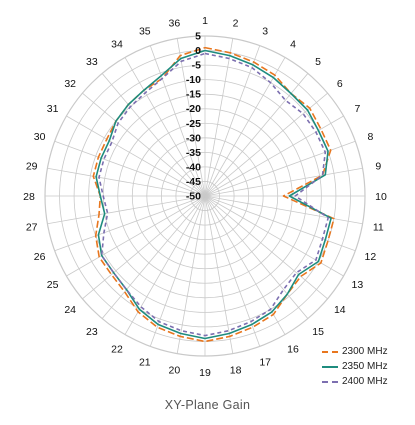  Describe the element at coordinates (70, 310) in the screenshot. I see `angle-tick-label: 24` at that location.